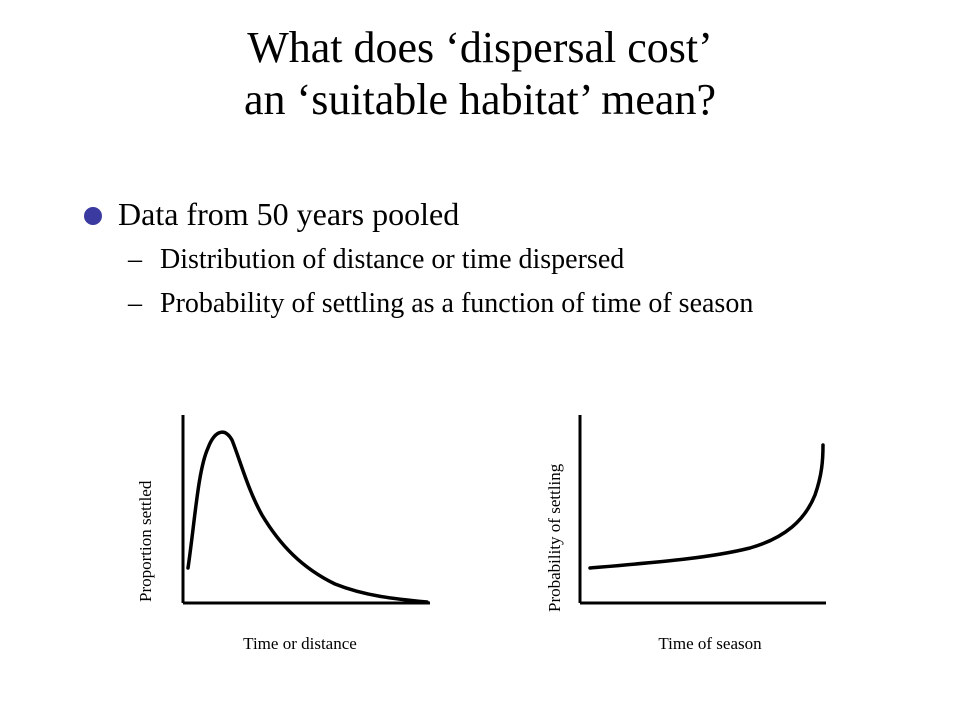 The image size is (960, 720). I want to click on title-line-2: an ‘suitable habitat’ mean?, so click(480, 99).